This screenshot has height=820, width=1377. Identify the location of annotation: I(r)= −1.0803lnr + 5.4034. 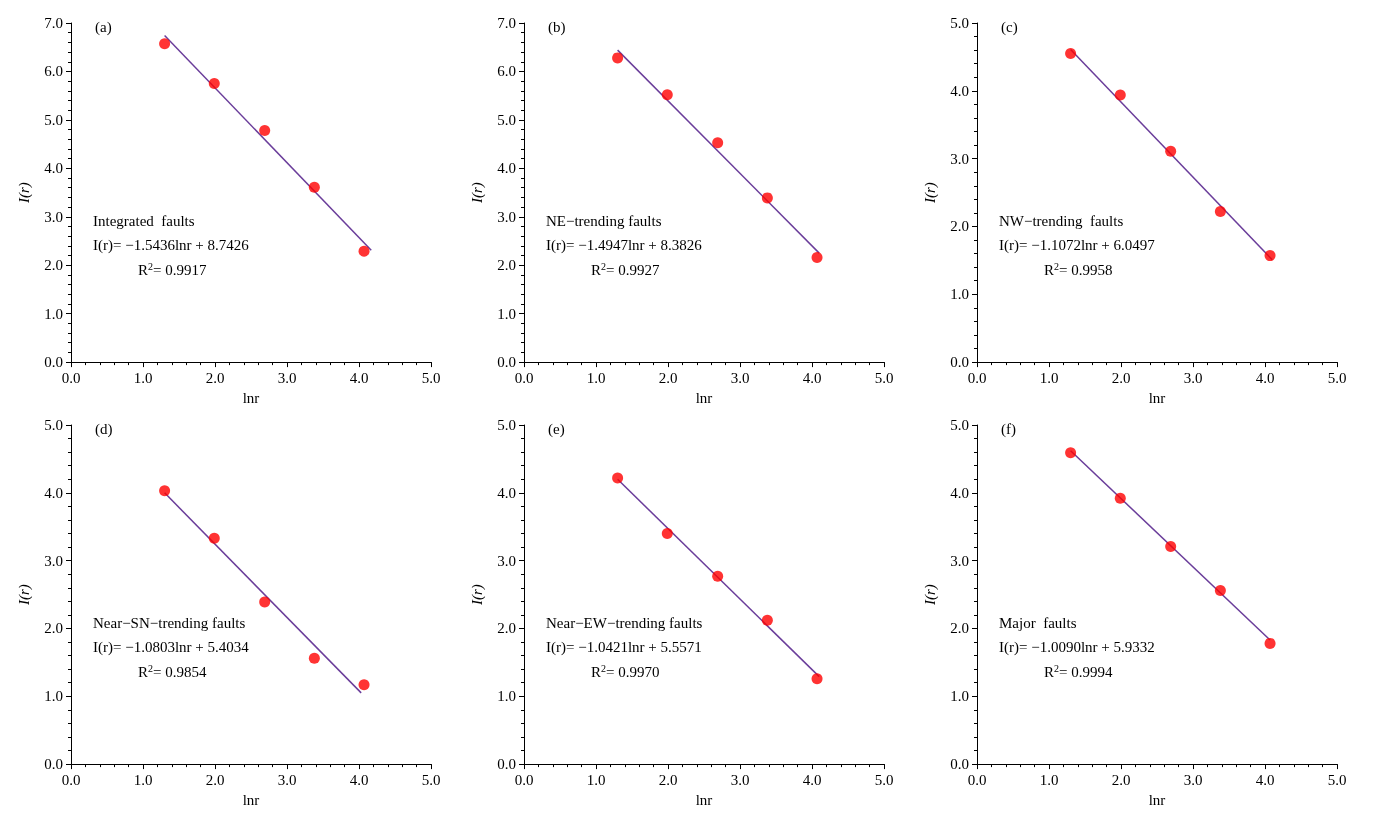
(171, 647).